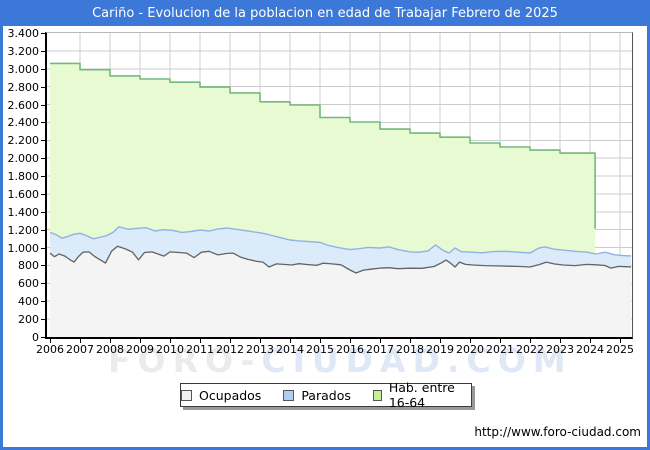  I want to click on y-axis-tick-label: 2.600, so click(23, 105).